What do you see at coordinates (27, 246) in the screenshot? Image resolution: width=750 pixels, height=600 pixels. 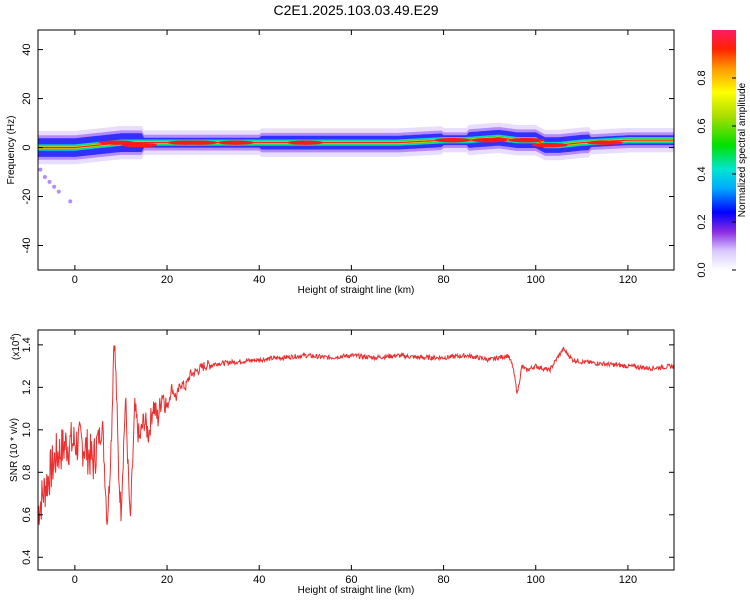 I see `spectrogram-y-tick-label: -40` at bounding box center [27, 246].